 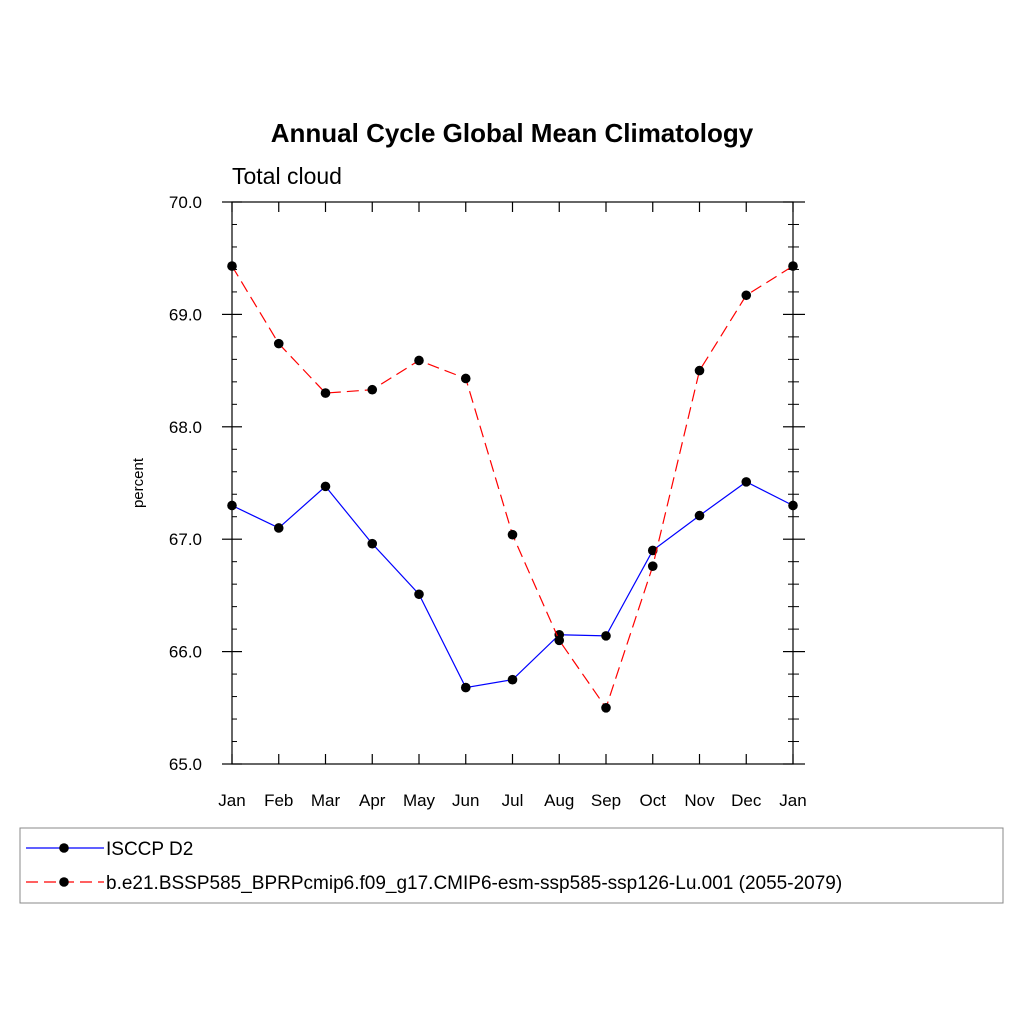 What do you see at coordinates (606, 800) in the screenshot?
I see `x-tick-label: Sep` at bounding box center [606, 800].